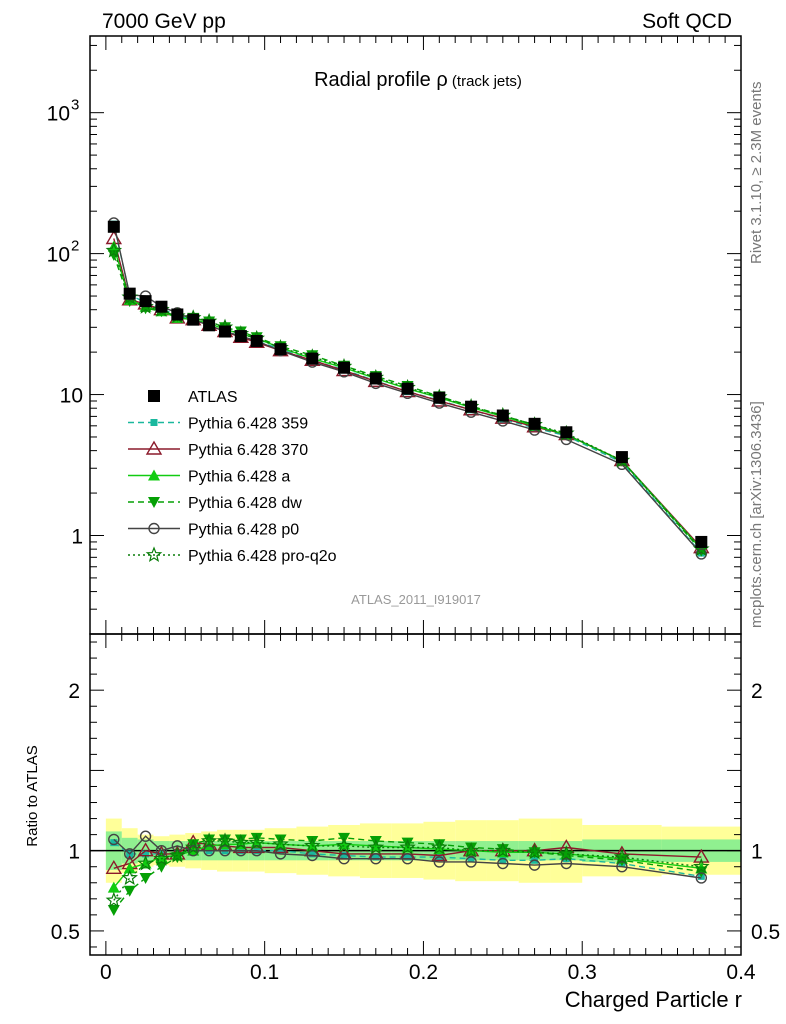 This screenshot has height=1024, width=786. What do you see at coordinates (756, 514) in the screenshot?
I see `side-label-bottom: mcplots.cern.ch [arXiv:1306.3436]` at bounding box center [756, 514].